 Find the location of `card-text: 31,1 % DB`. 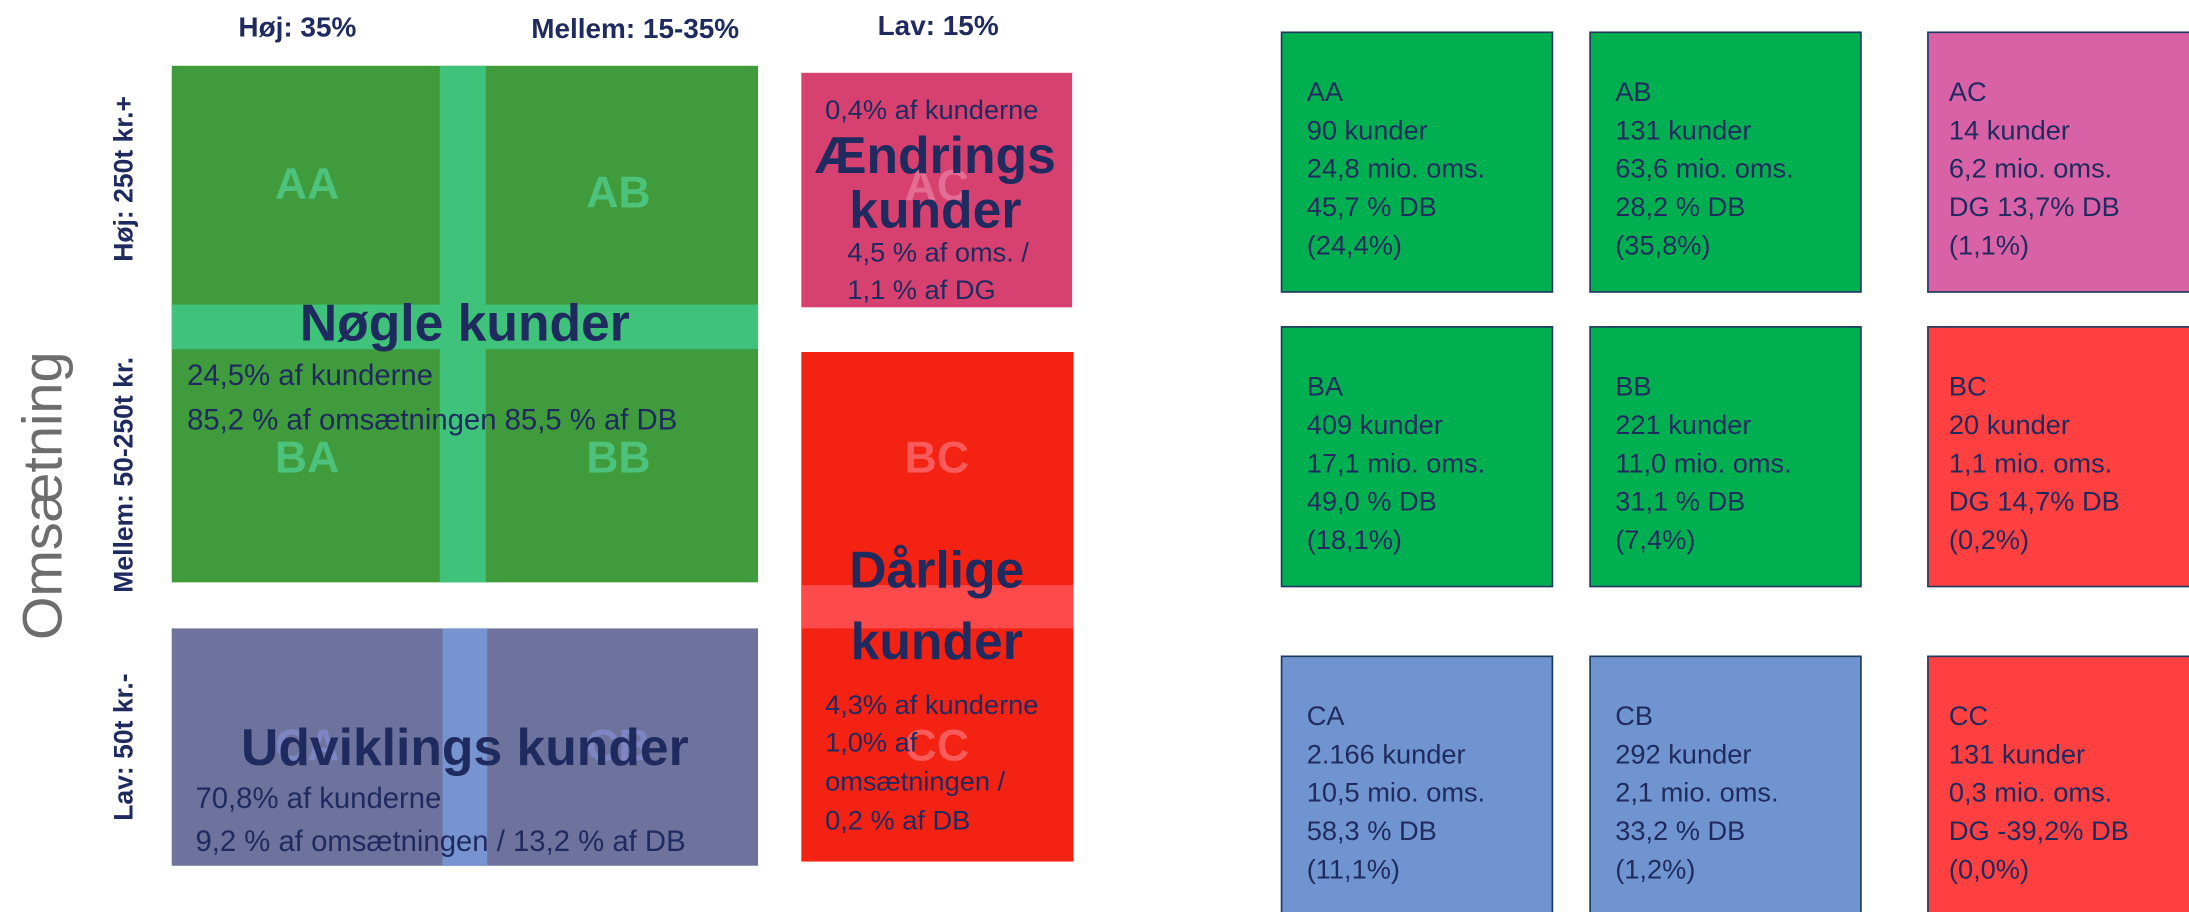

card-text: 31,1 % DB is located at coordinates (1680, 501).